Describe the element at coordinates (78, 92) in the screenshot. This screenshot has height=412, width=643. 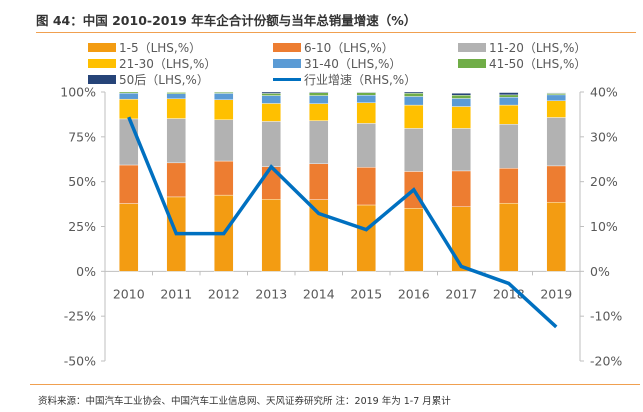
I see `left-axis-tick-label: 100%` at that location.